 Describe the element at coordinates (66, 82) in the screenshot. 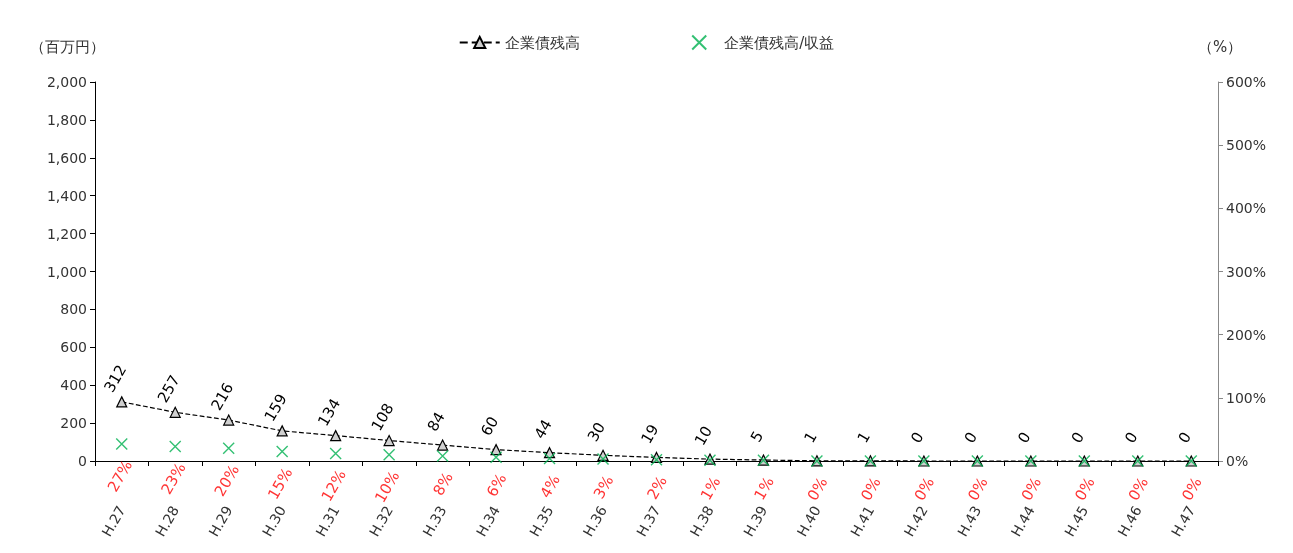

I see `y-tick-label: 2,000` at that location.